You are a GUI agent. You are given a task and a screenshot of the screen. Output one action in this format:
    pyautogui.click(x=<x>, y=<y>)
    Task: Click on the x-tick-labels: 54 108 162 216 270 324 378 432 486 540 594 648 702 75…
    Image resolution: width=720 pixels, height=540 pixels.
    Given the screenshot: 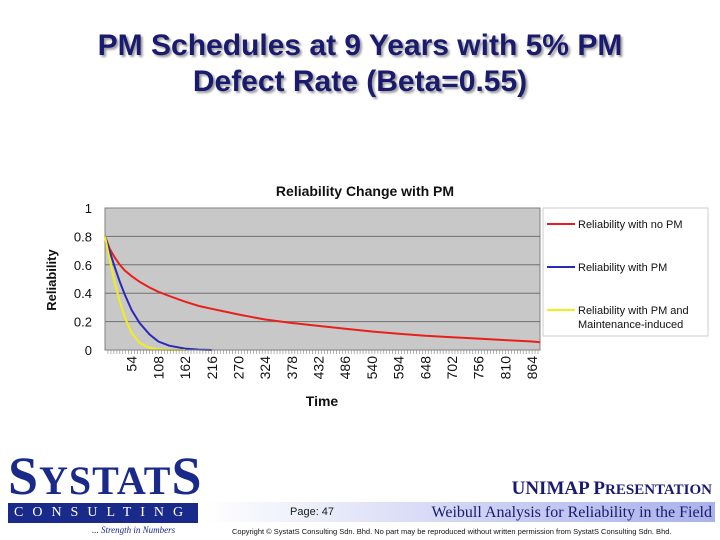 What is the action you would take?
    pyautogui.click(x=322, y=364)
    